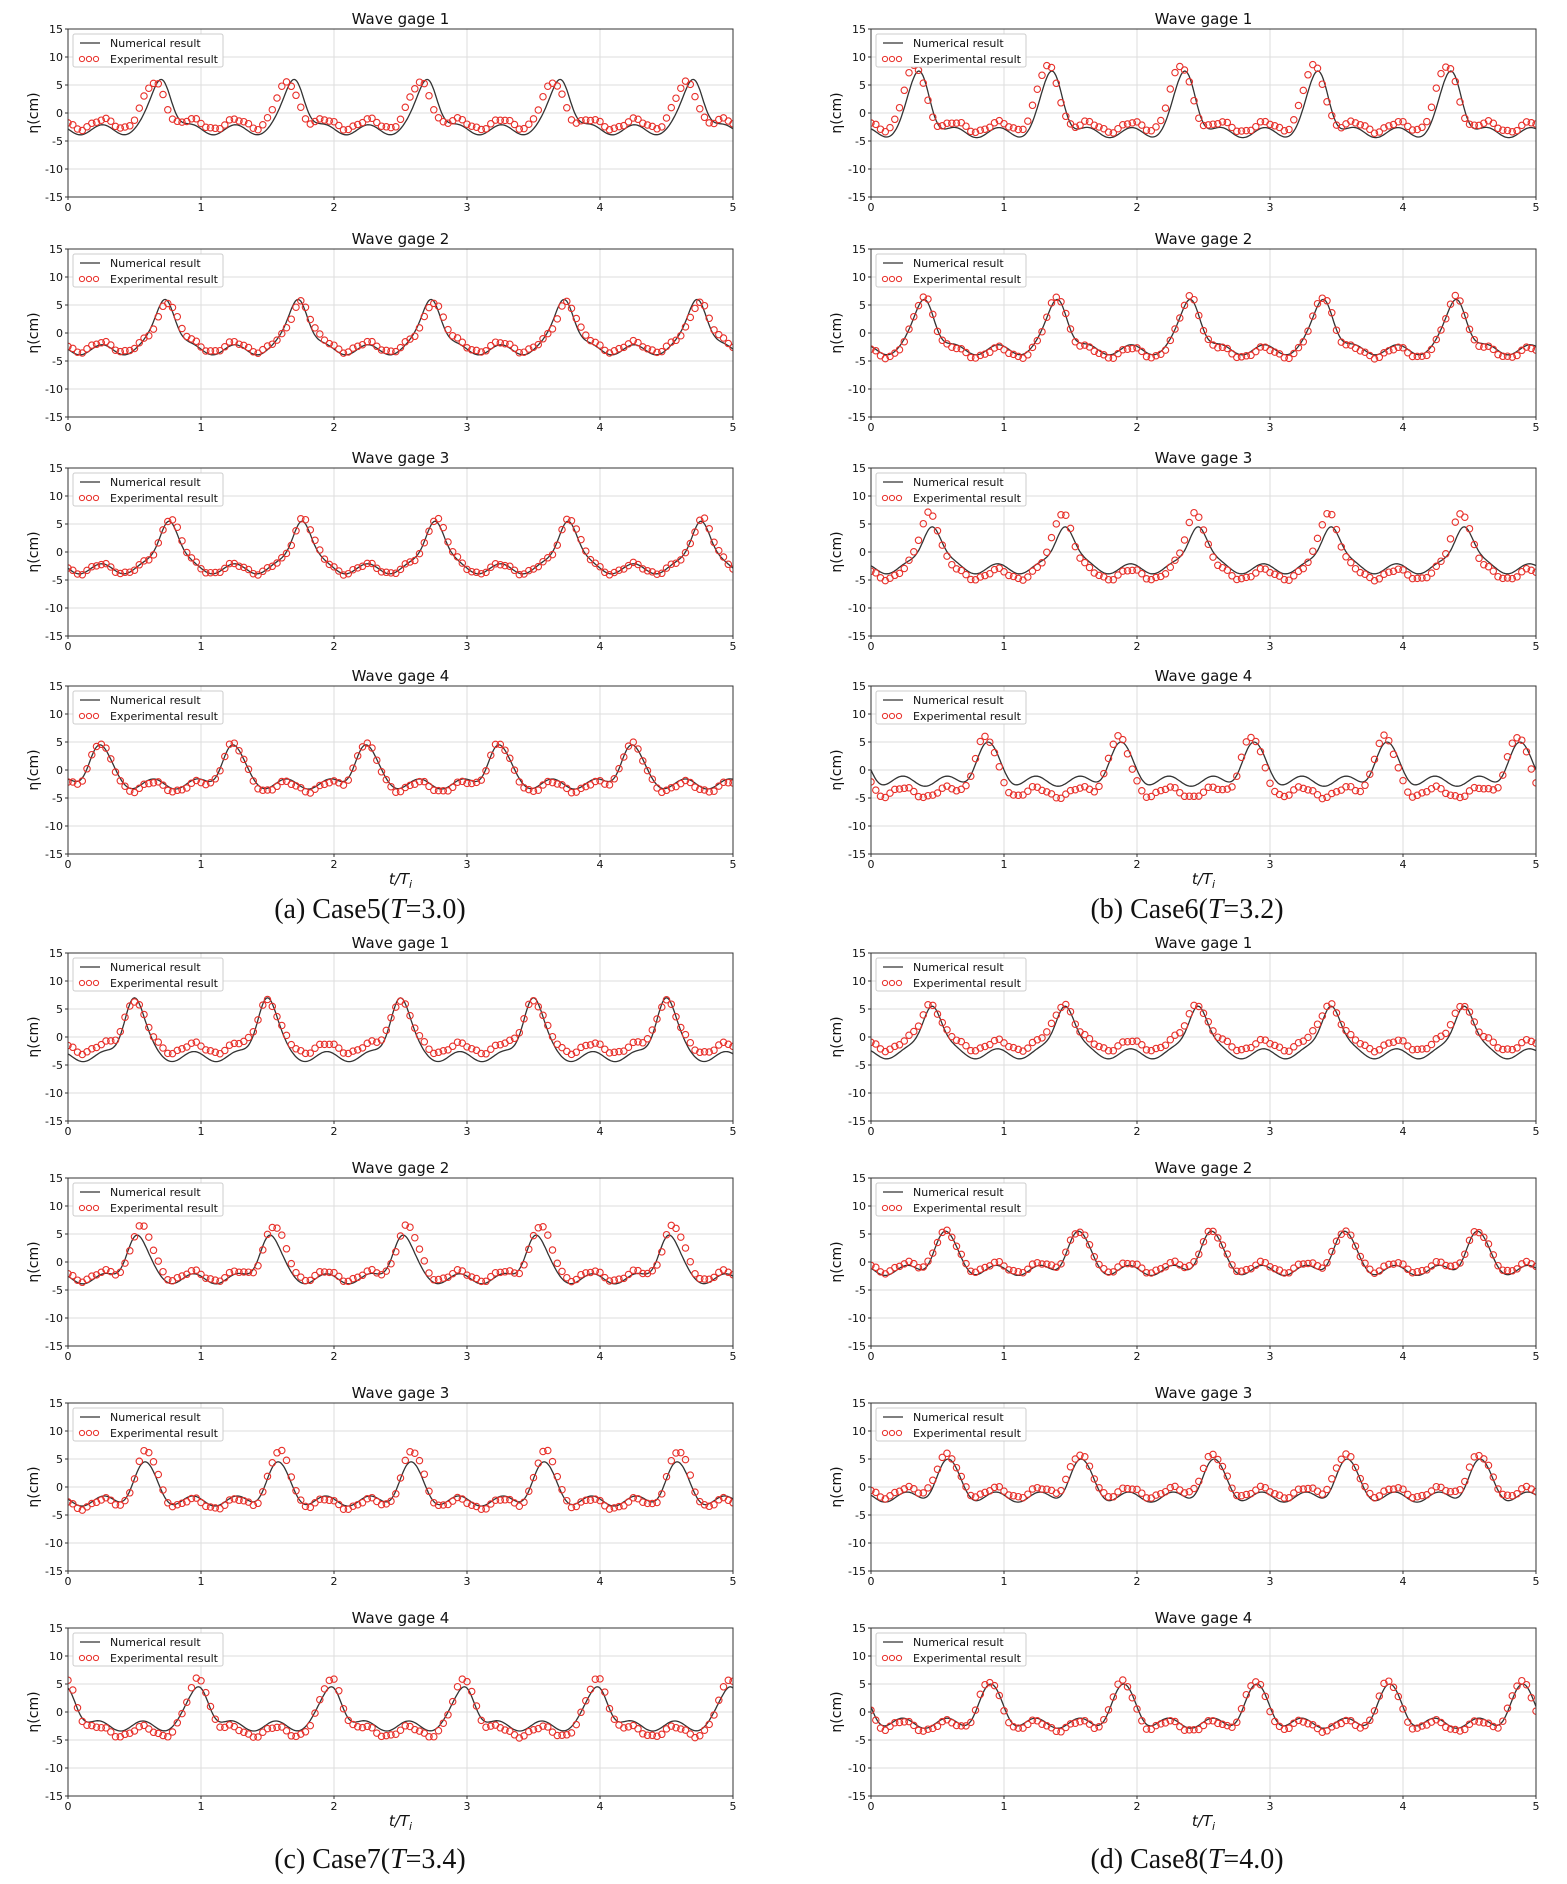  What do you see at coordinates (857, 1318) in the screenshot?
I see `y-tick-label: -10` at bounding box center [857, 1318].